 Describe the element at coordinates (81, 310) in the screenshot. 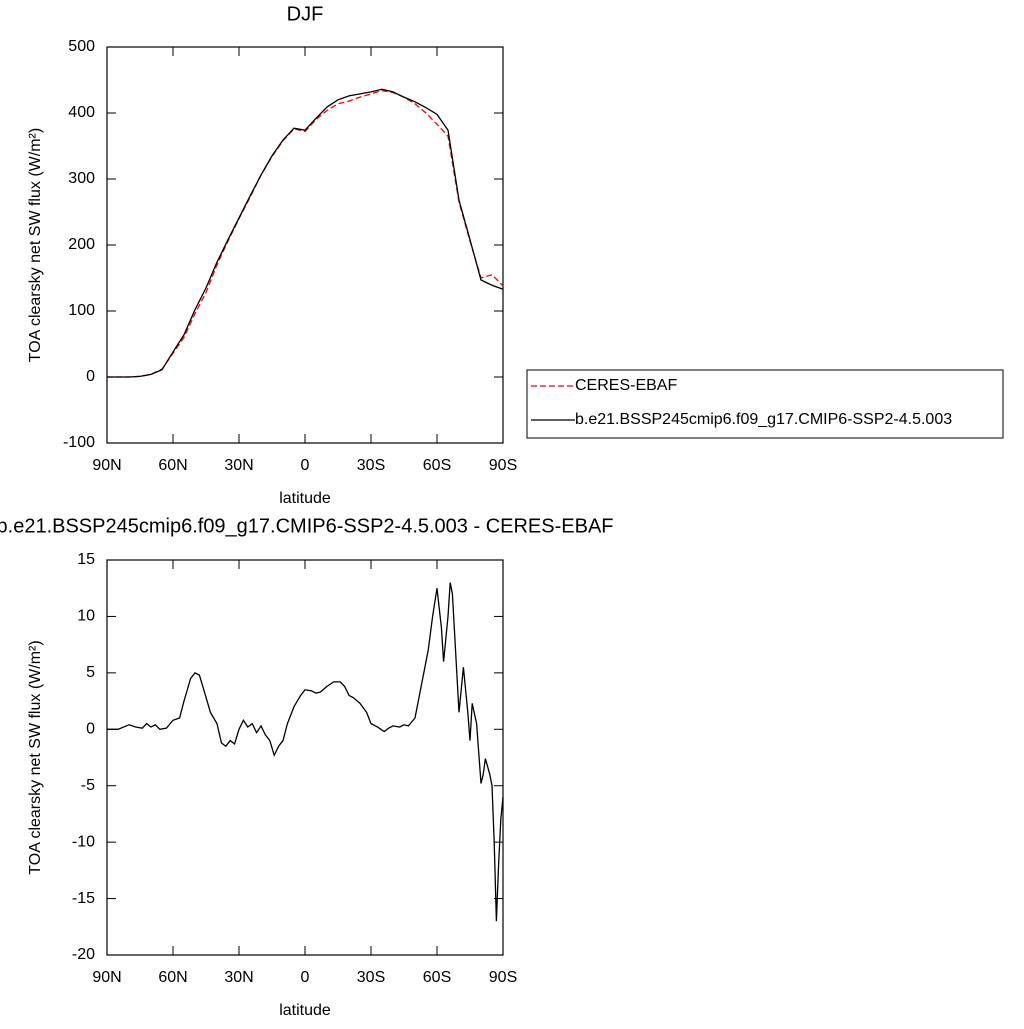

I see `y-tick-label: 100` at that location.